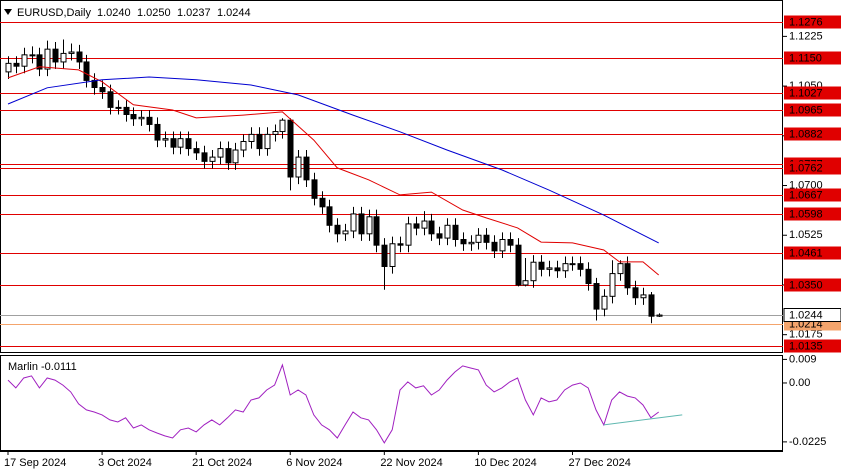 This screenshot has width=841, height=474. Describe the element at coordinates (806, 22) in the screenshot. I see `level-label: 1.1276` at that location.